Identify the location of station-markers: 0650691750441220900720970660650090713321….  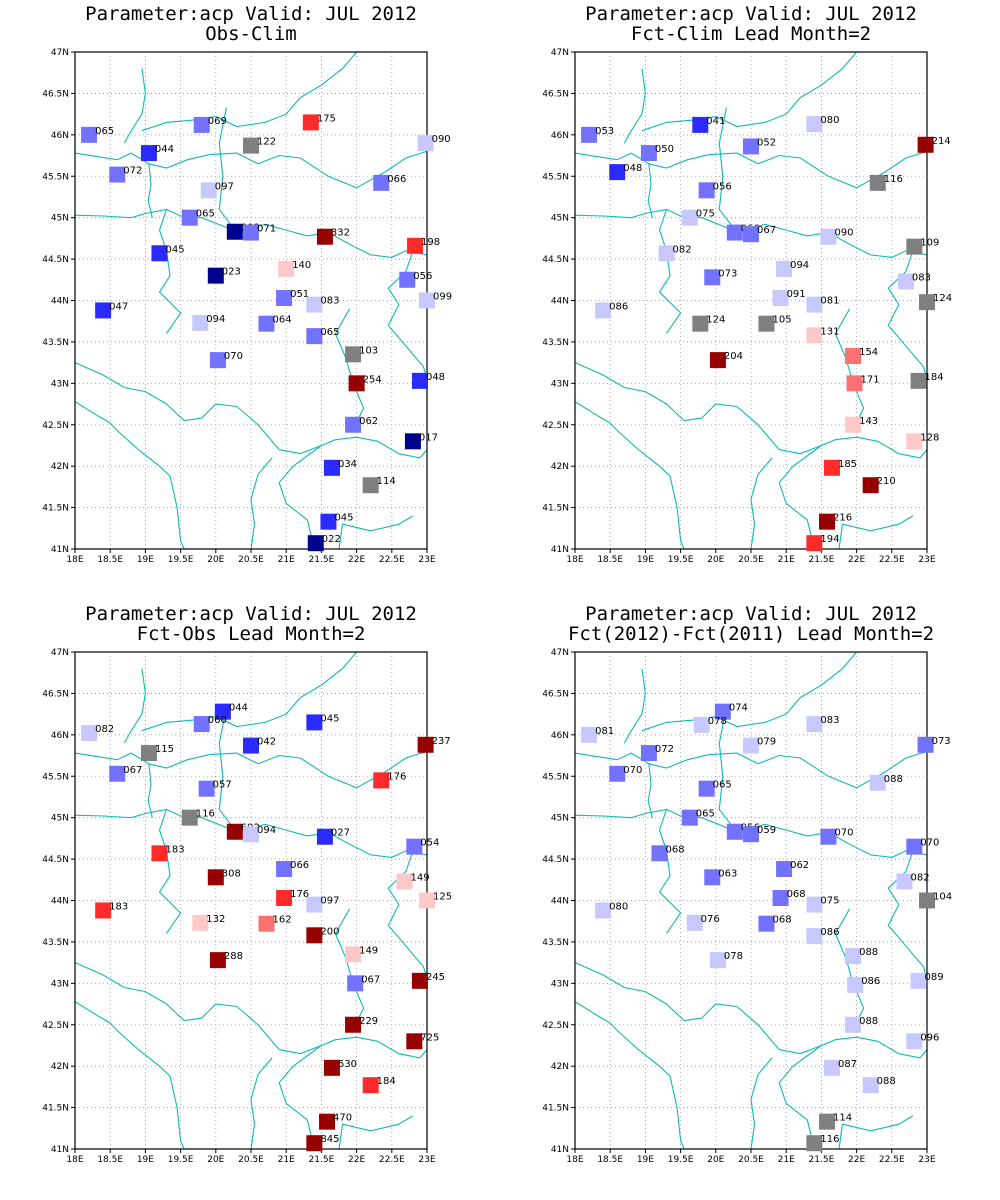
(266, 332).